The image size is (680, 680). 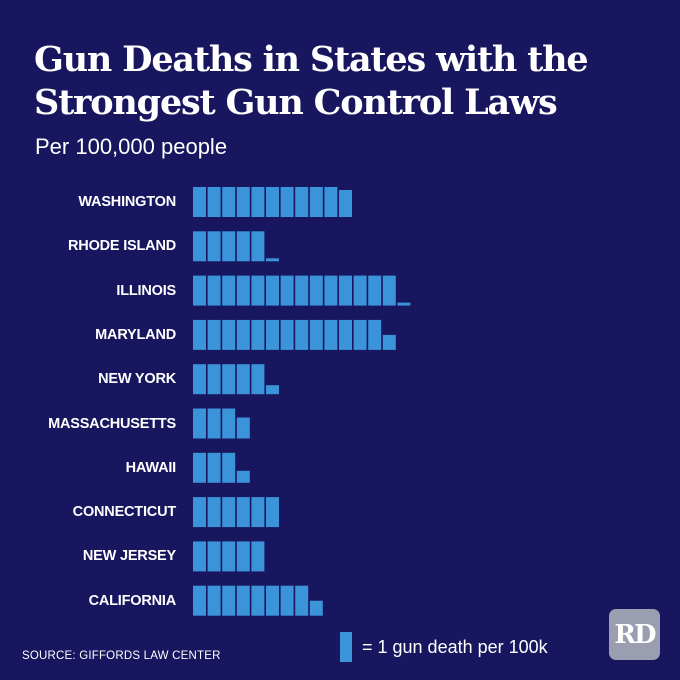 I want to click on rd-logo: RD, so click(x=634, y=634).